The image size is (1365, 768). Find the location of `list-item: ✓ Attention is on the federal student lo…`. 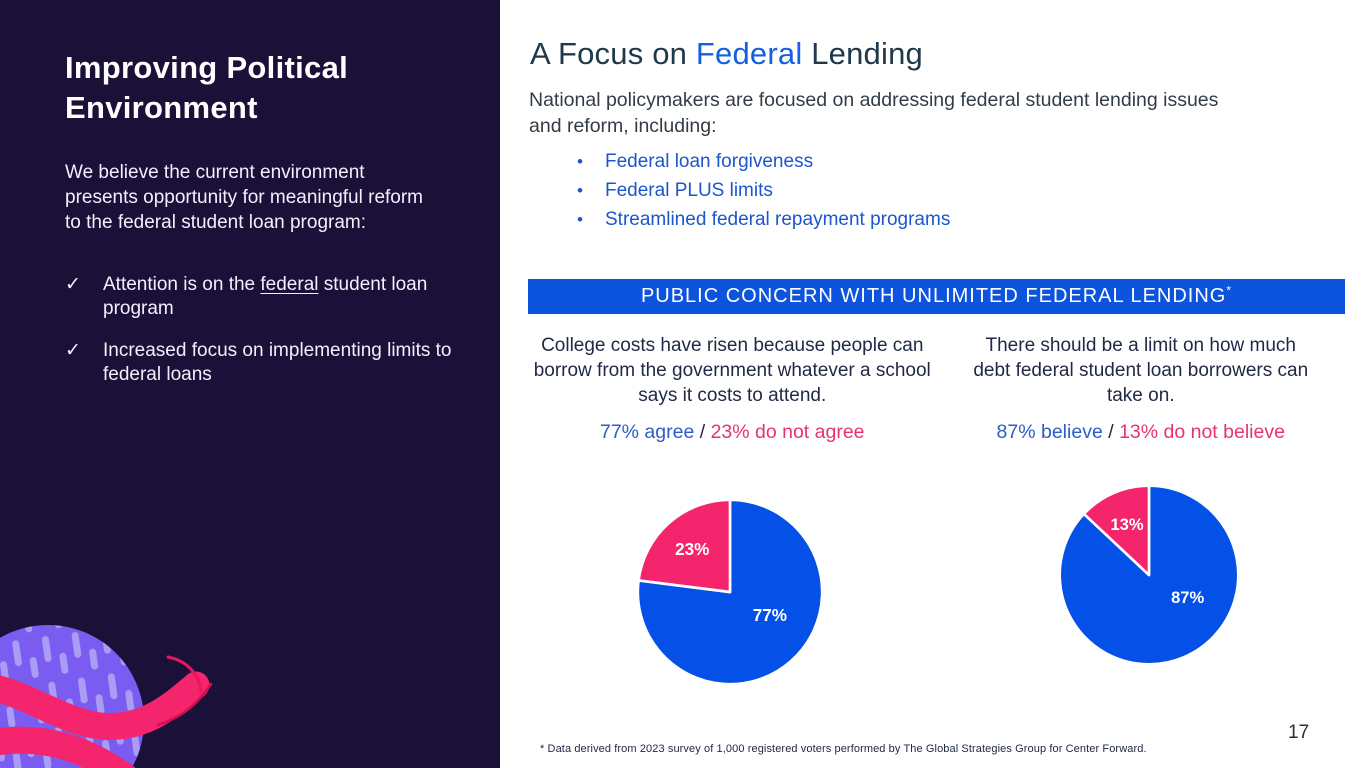

list-item: ✓ Attention is on the federal student lo… is located at coordinates (262, 297).